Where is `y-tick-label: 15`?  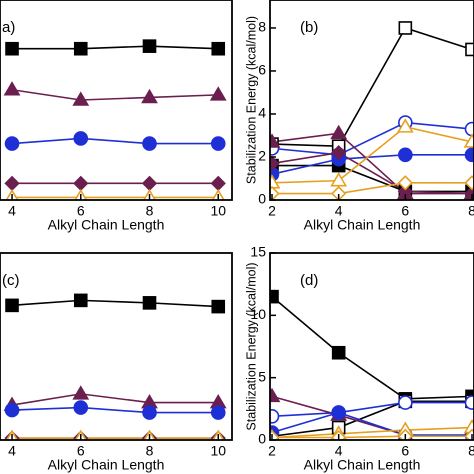
y-tick-label: 15 is located at coordinates (258, 252).